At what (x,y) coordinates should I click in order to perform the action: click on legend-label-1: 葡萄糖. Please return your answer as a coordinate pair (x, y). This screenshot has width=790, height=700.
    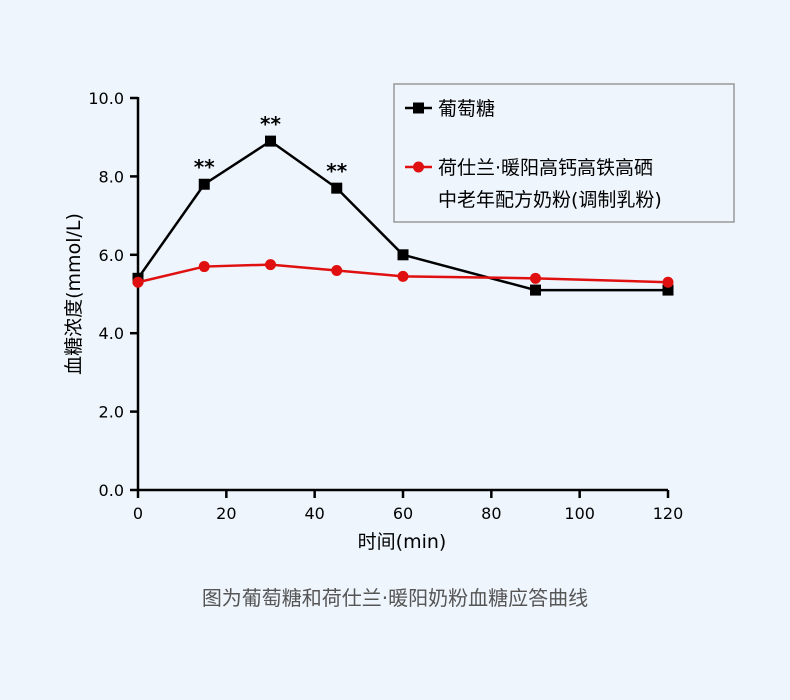
    Looking at the image, I should click on (466, 109).